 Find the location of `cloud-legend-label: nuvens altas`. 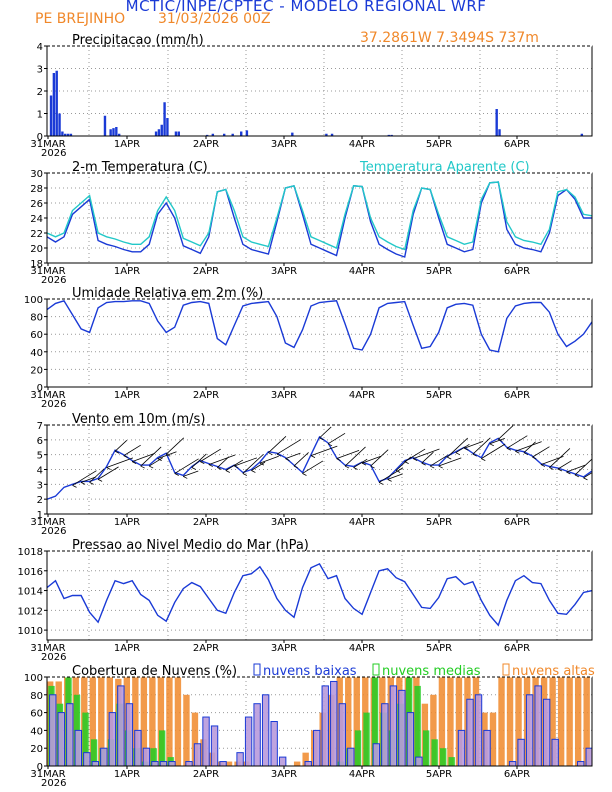

cloud-legend-label: nuvens altas is located at coordinates (553, 671).